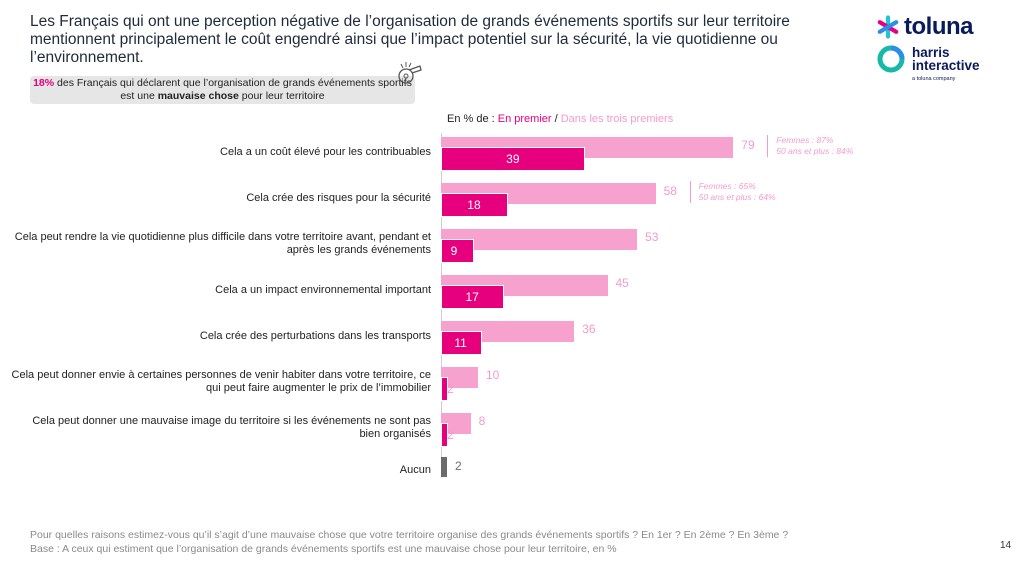  What do you see at coordinates (939, 26) in the screenshot?
I see `toluna-wordmark: toluna` at bounding box center [939, 26].